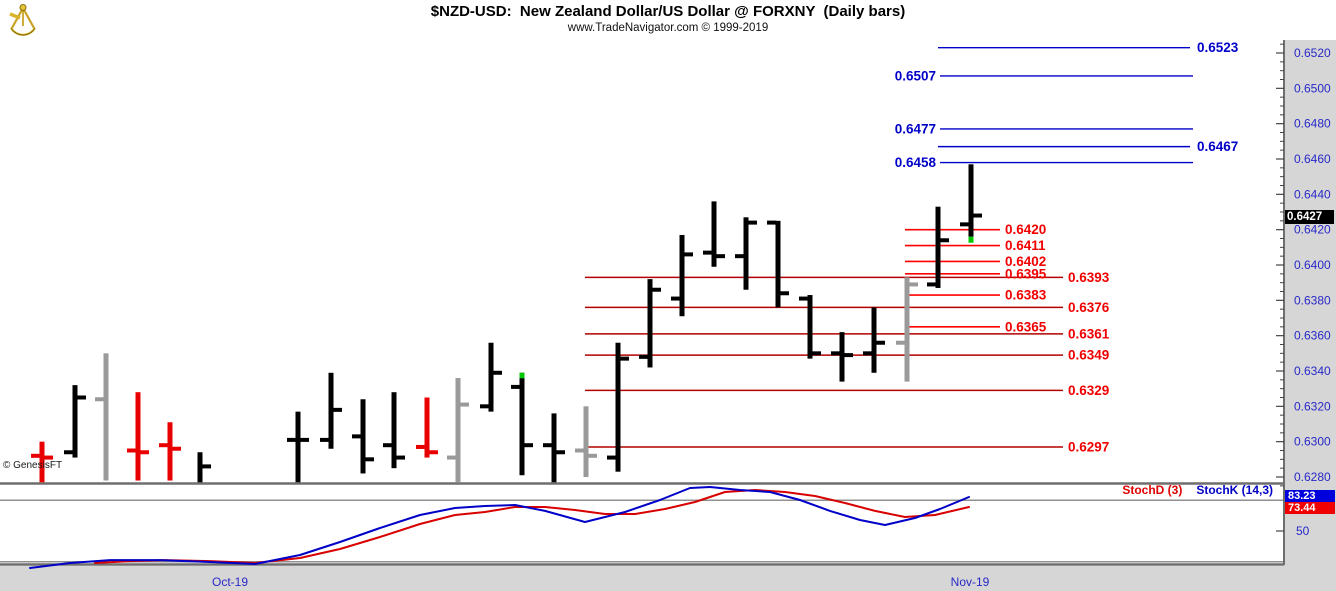  Describe the element at coordinates (1312, 336) in the screenshot. I see `price-axis-label: 0.6360` at that location.